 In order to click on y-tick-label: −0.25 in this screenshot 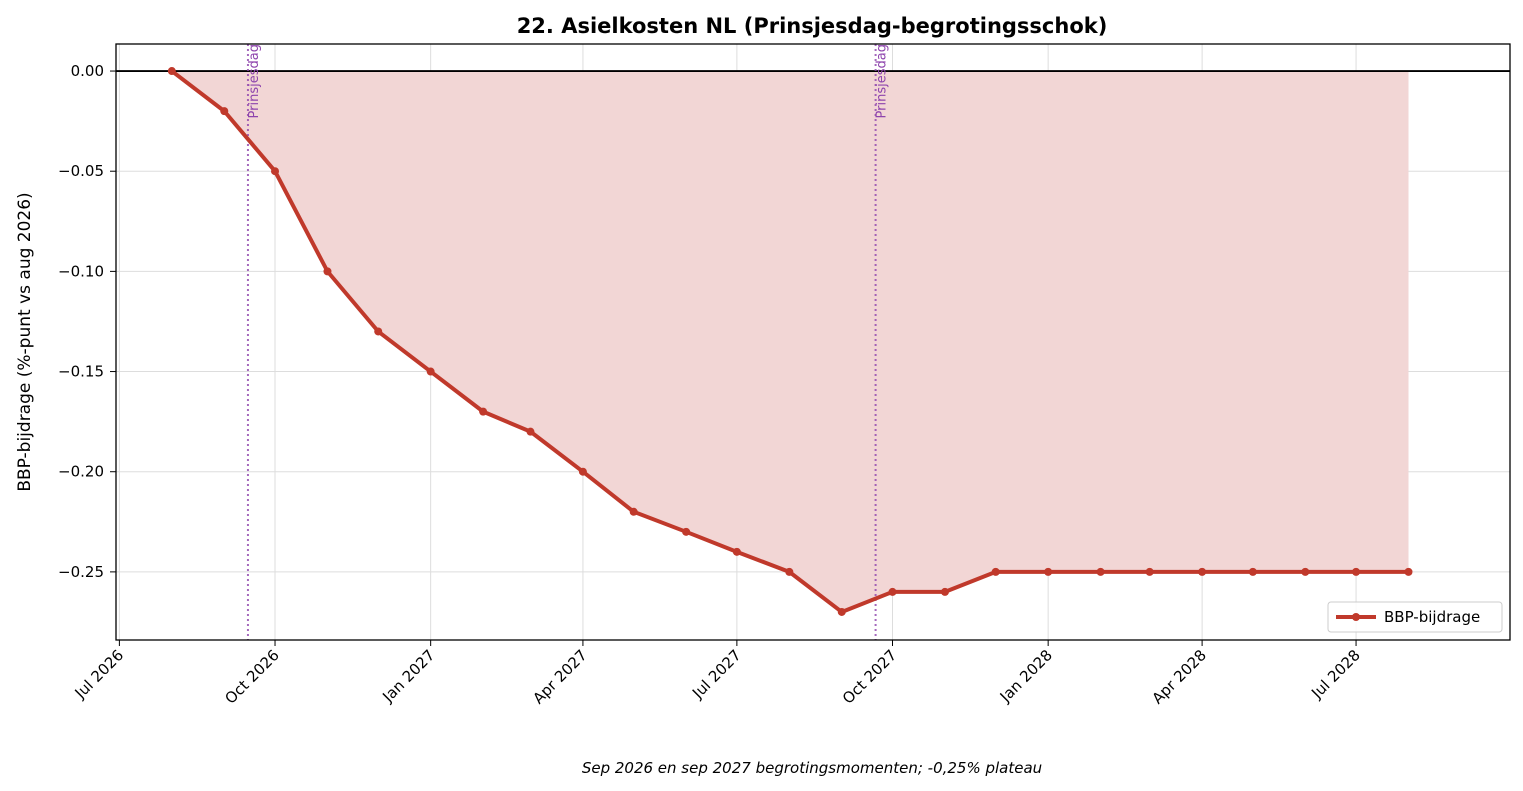, I will do `click(81, 572)`.